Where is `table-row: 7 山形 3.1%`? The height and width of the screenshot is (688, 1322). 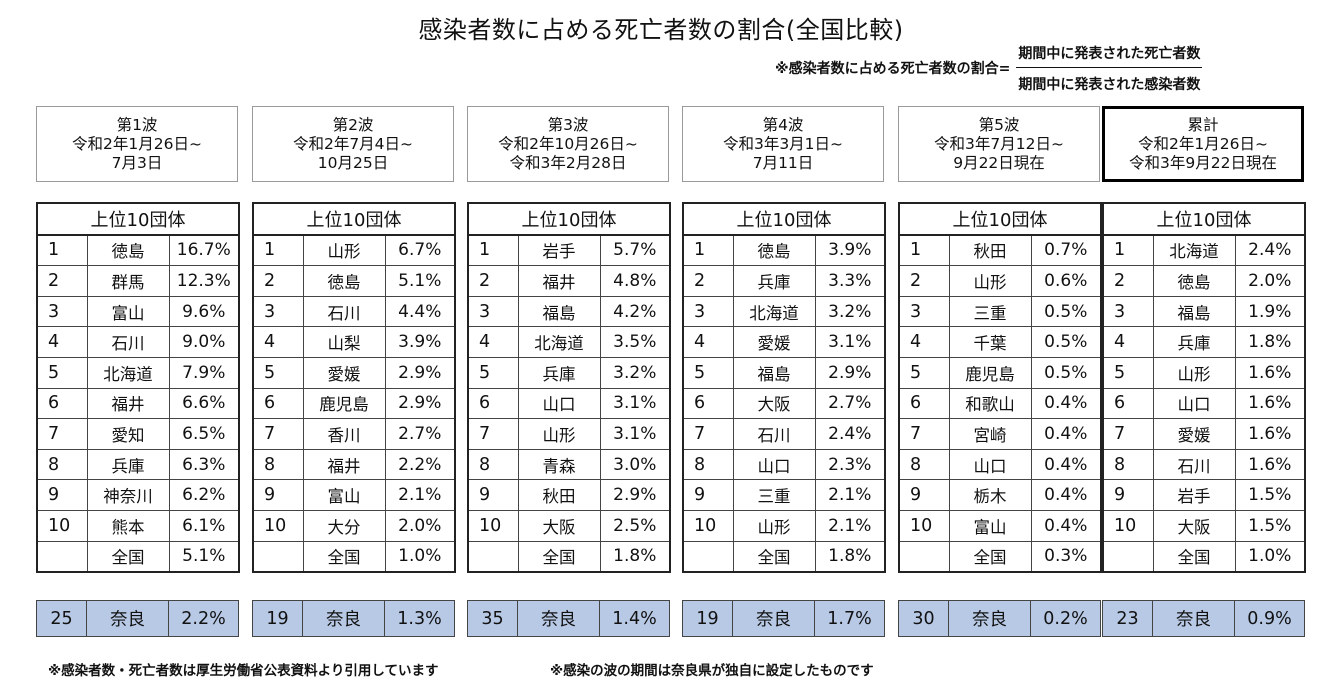 table-row: 7 山形 3.1% is located at coordinates (569, 434).